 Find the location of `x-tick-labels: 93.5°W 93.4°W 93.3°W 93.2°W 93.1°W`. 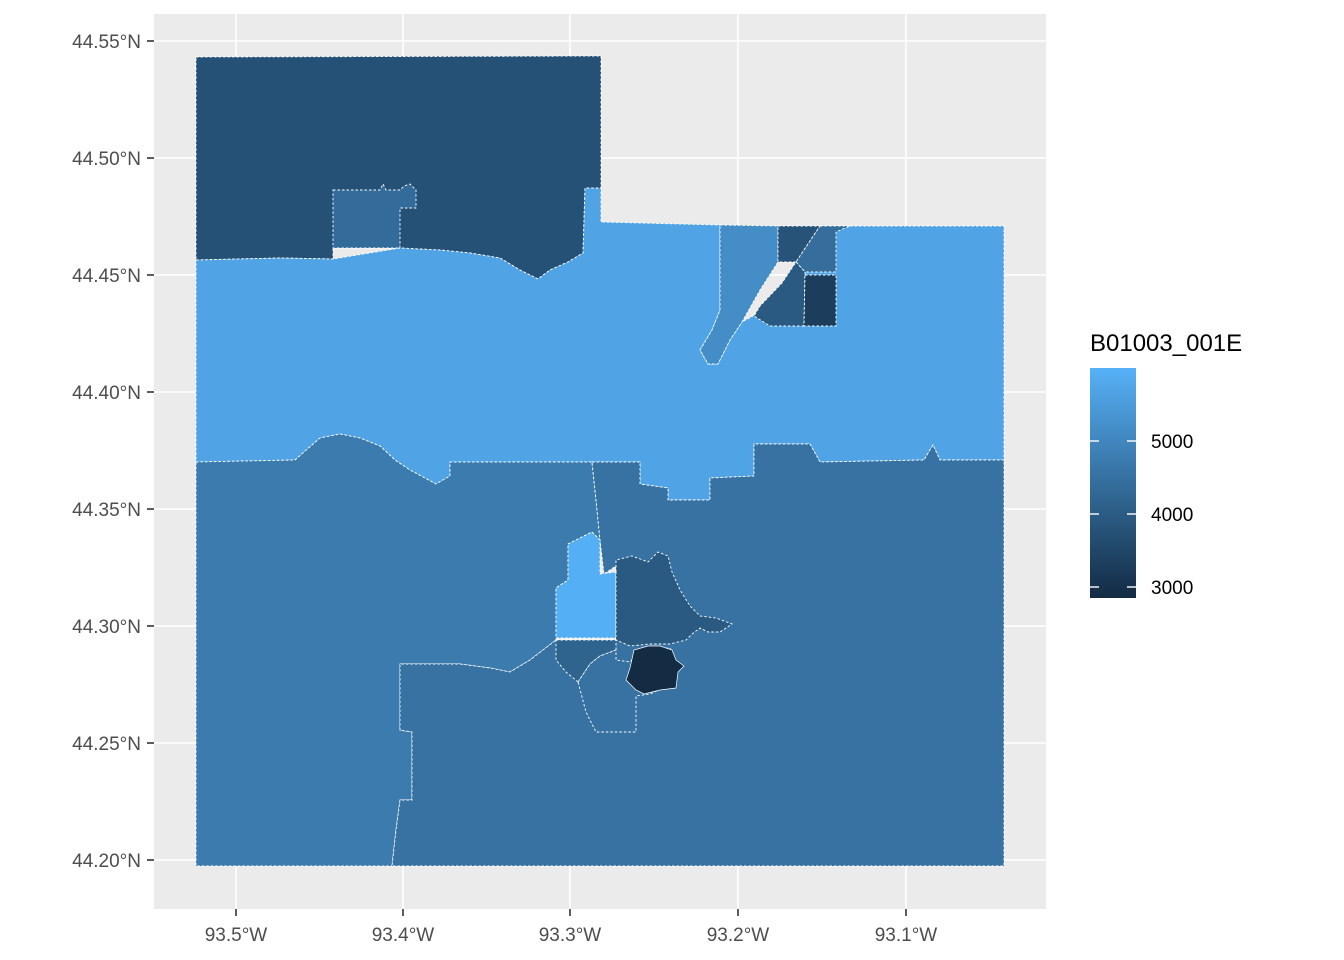

x-tick-labels: 93.5°W 93.4°W 93.3°W 93.2°W 93.1°W is located at coordinates (571, 935).